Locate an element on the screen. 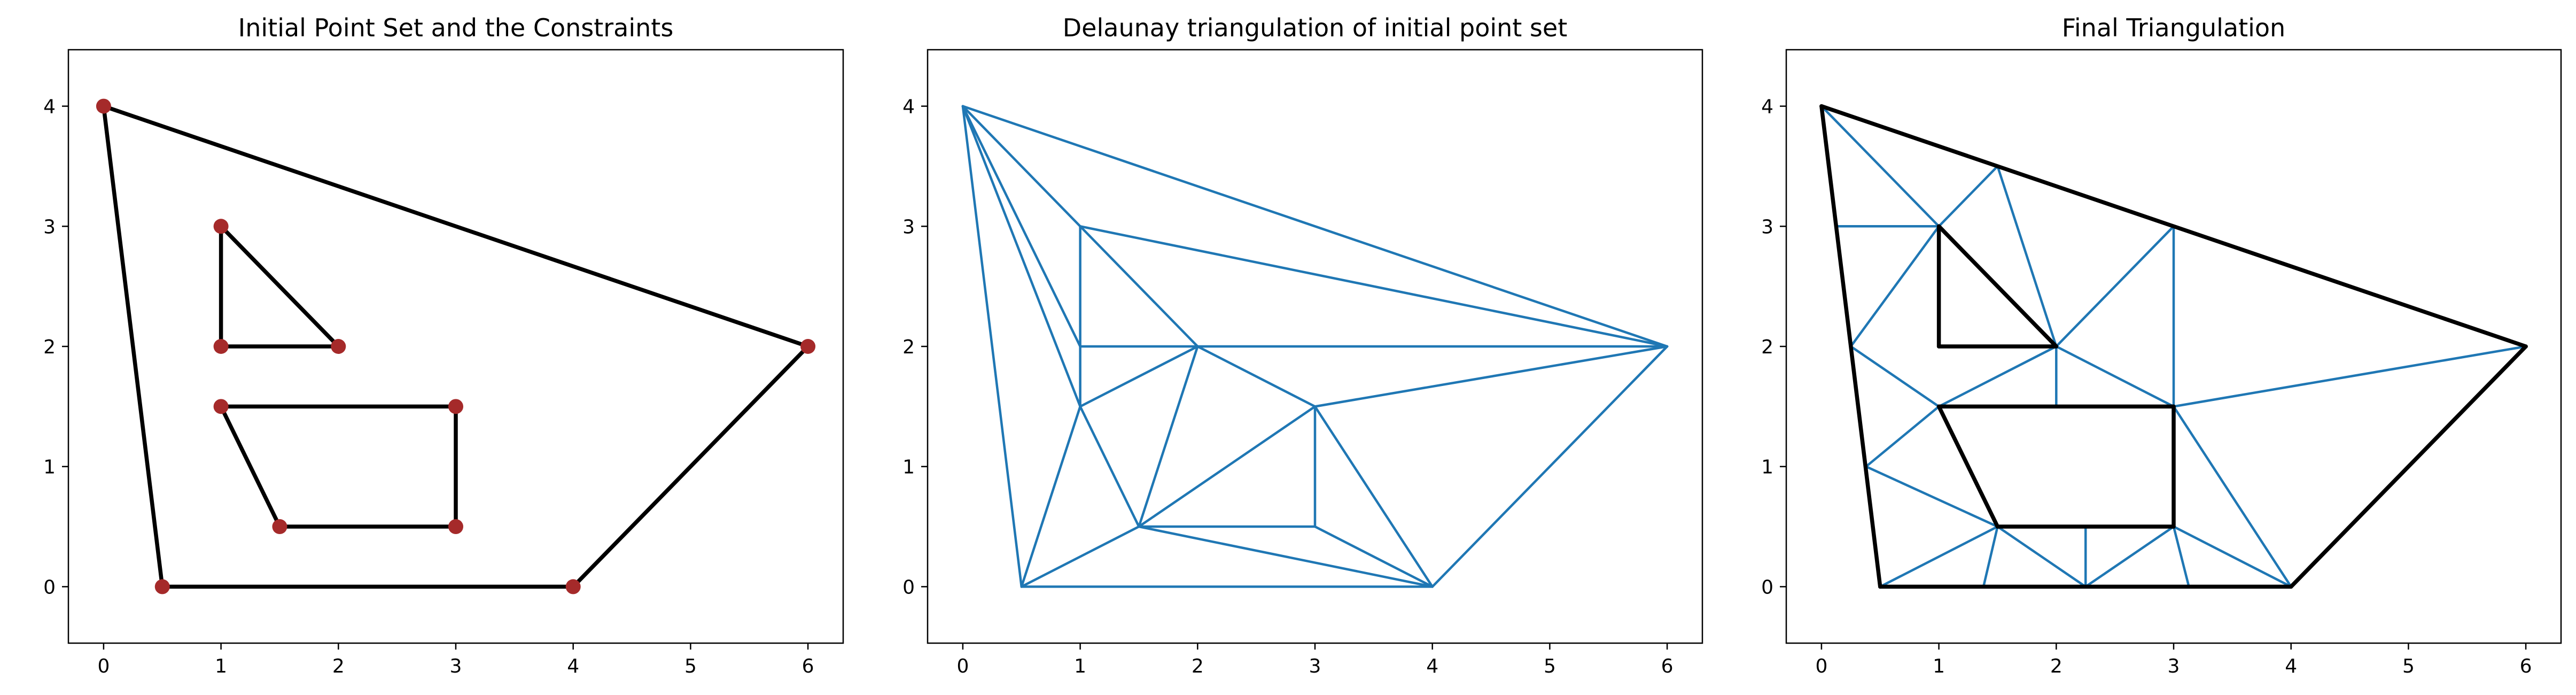 This screenshot has height=695, width=2576. chart-title: Final Triangulation is located at coordinates (2173, 27).